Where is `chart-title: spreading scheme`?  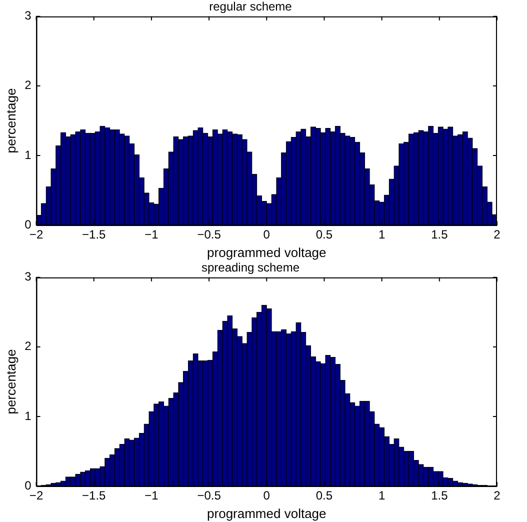
chart-title: spreading scheme is located at coordinates (250, 267).